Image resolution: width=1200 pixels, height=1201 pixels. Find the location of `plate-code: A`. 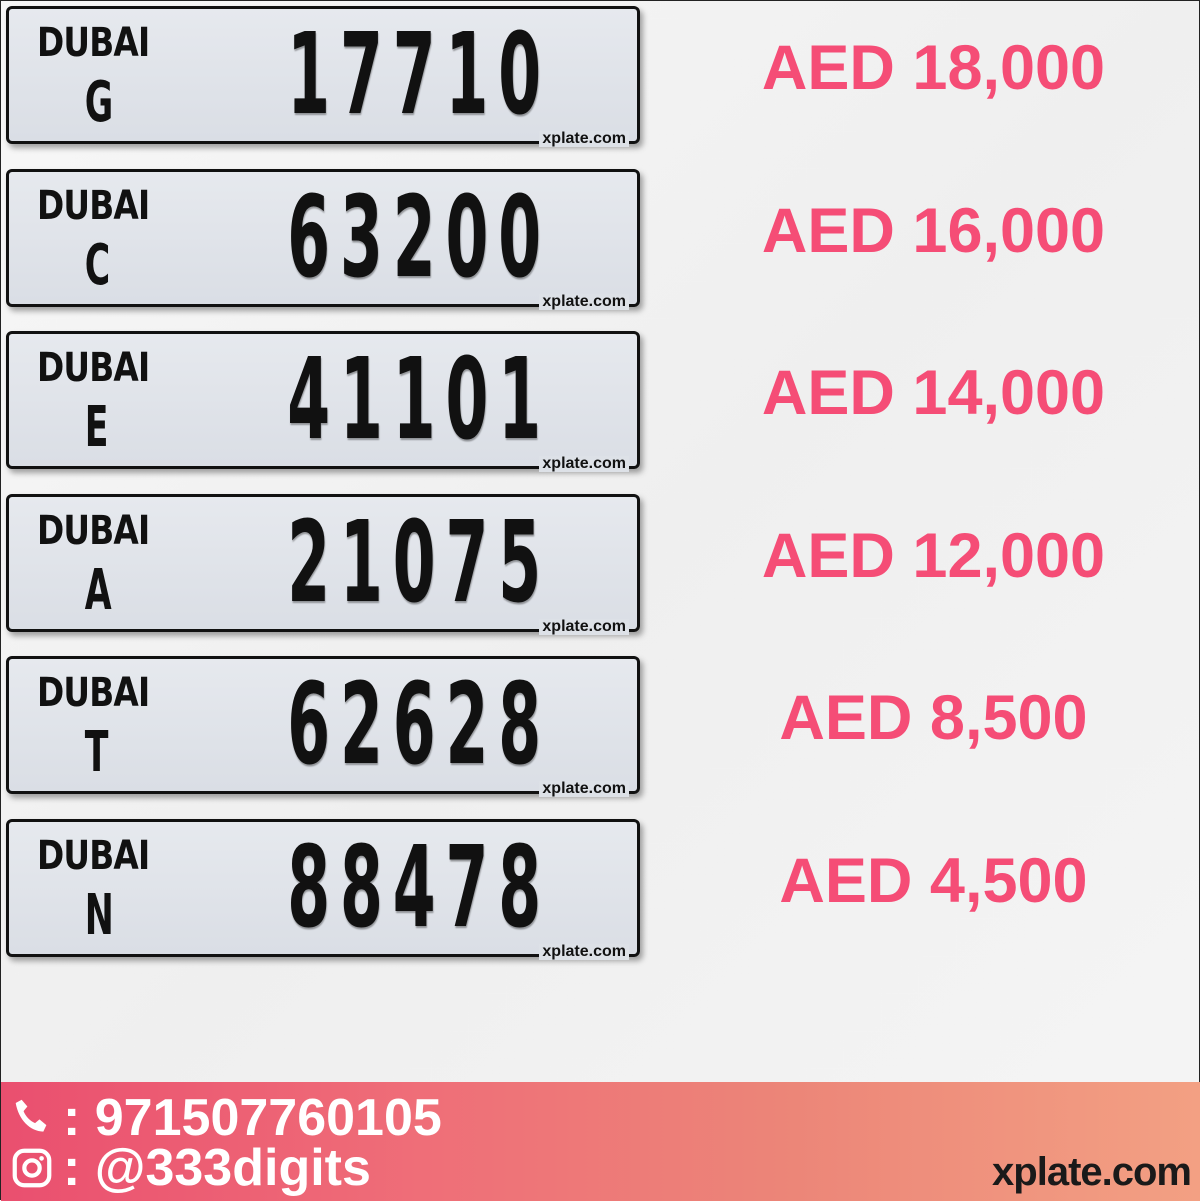

plate-code: A is located at coordinates (98, 590).